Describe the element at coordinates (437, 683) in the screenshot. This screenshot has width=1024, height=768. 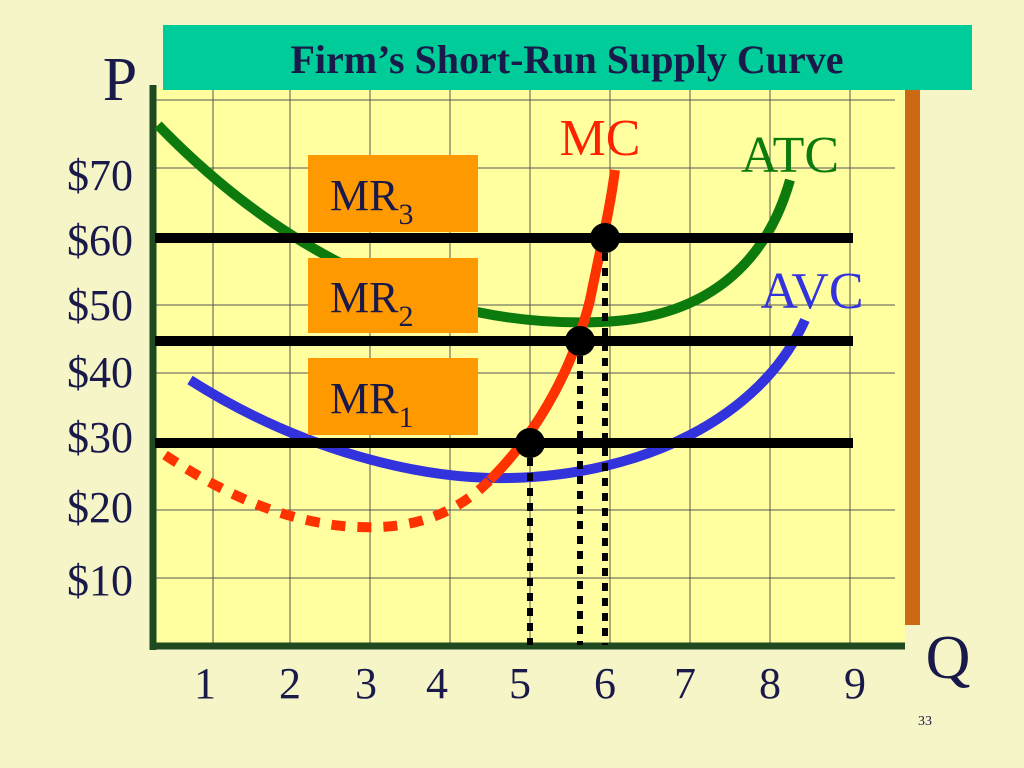
I see `x-label: 4` at that location.